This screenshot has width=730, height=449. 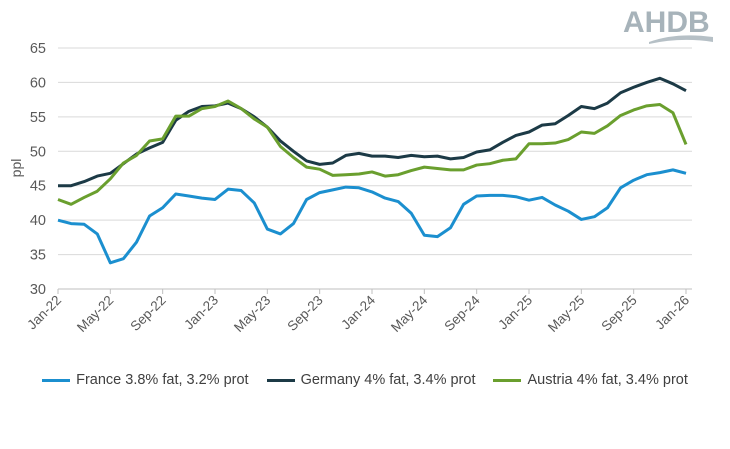 I want to click on x-tick-label: Jan-23, so click(x=201, y=313).